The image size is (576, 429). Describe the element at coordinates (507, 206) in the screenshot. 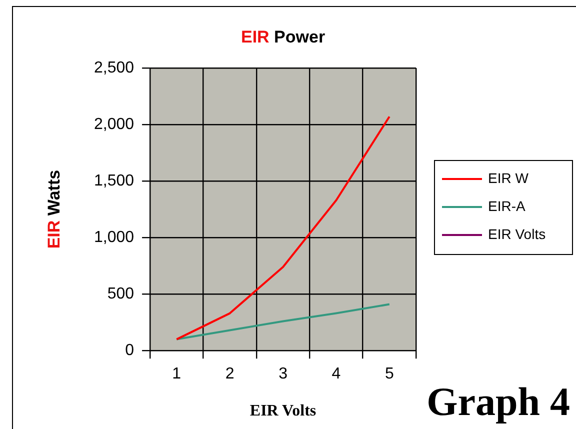

I see `legend-label: EIR-A` at that location.